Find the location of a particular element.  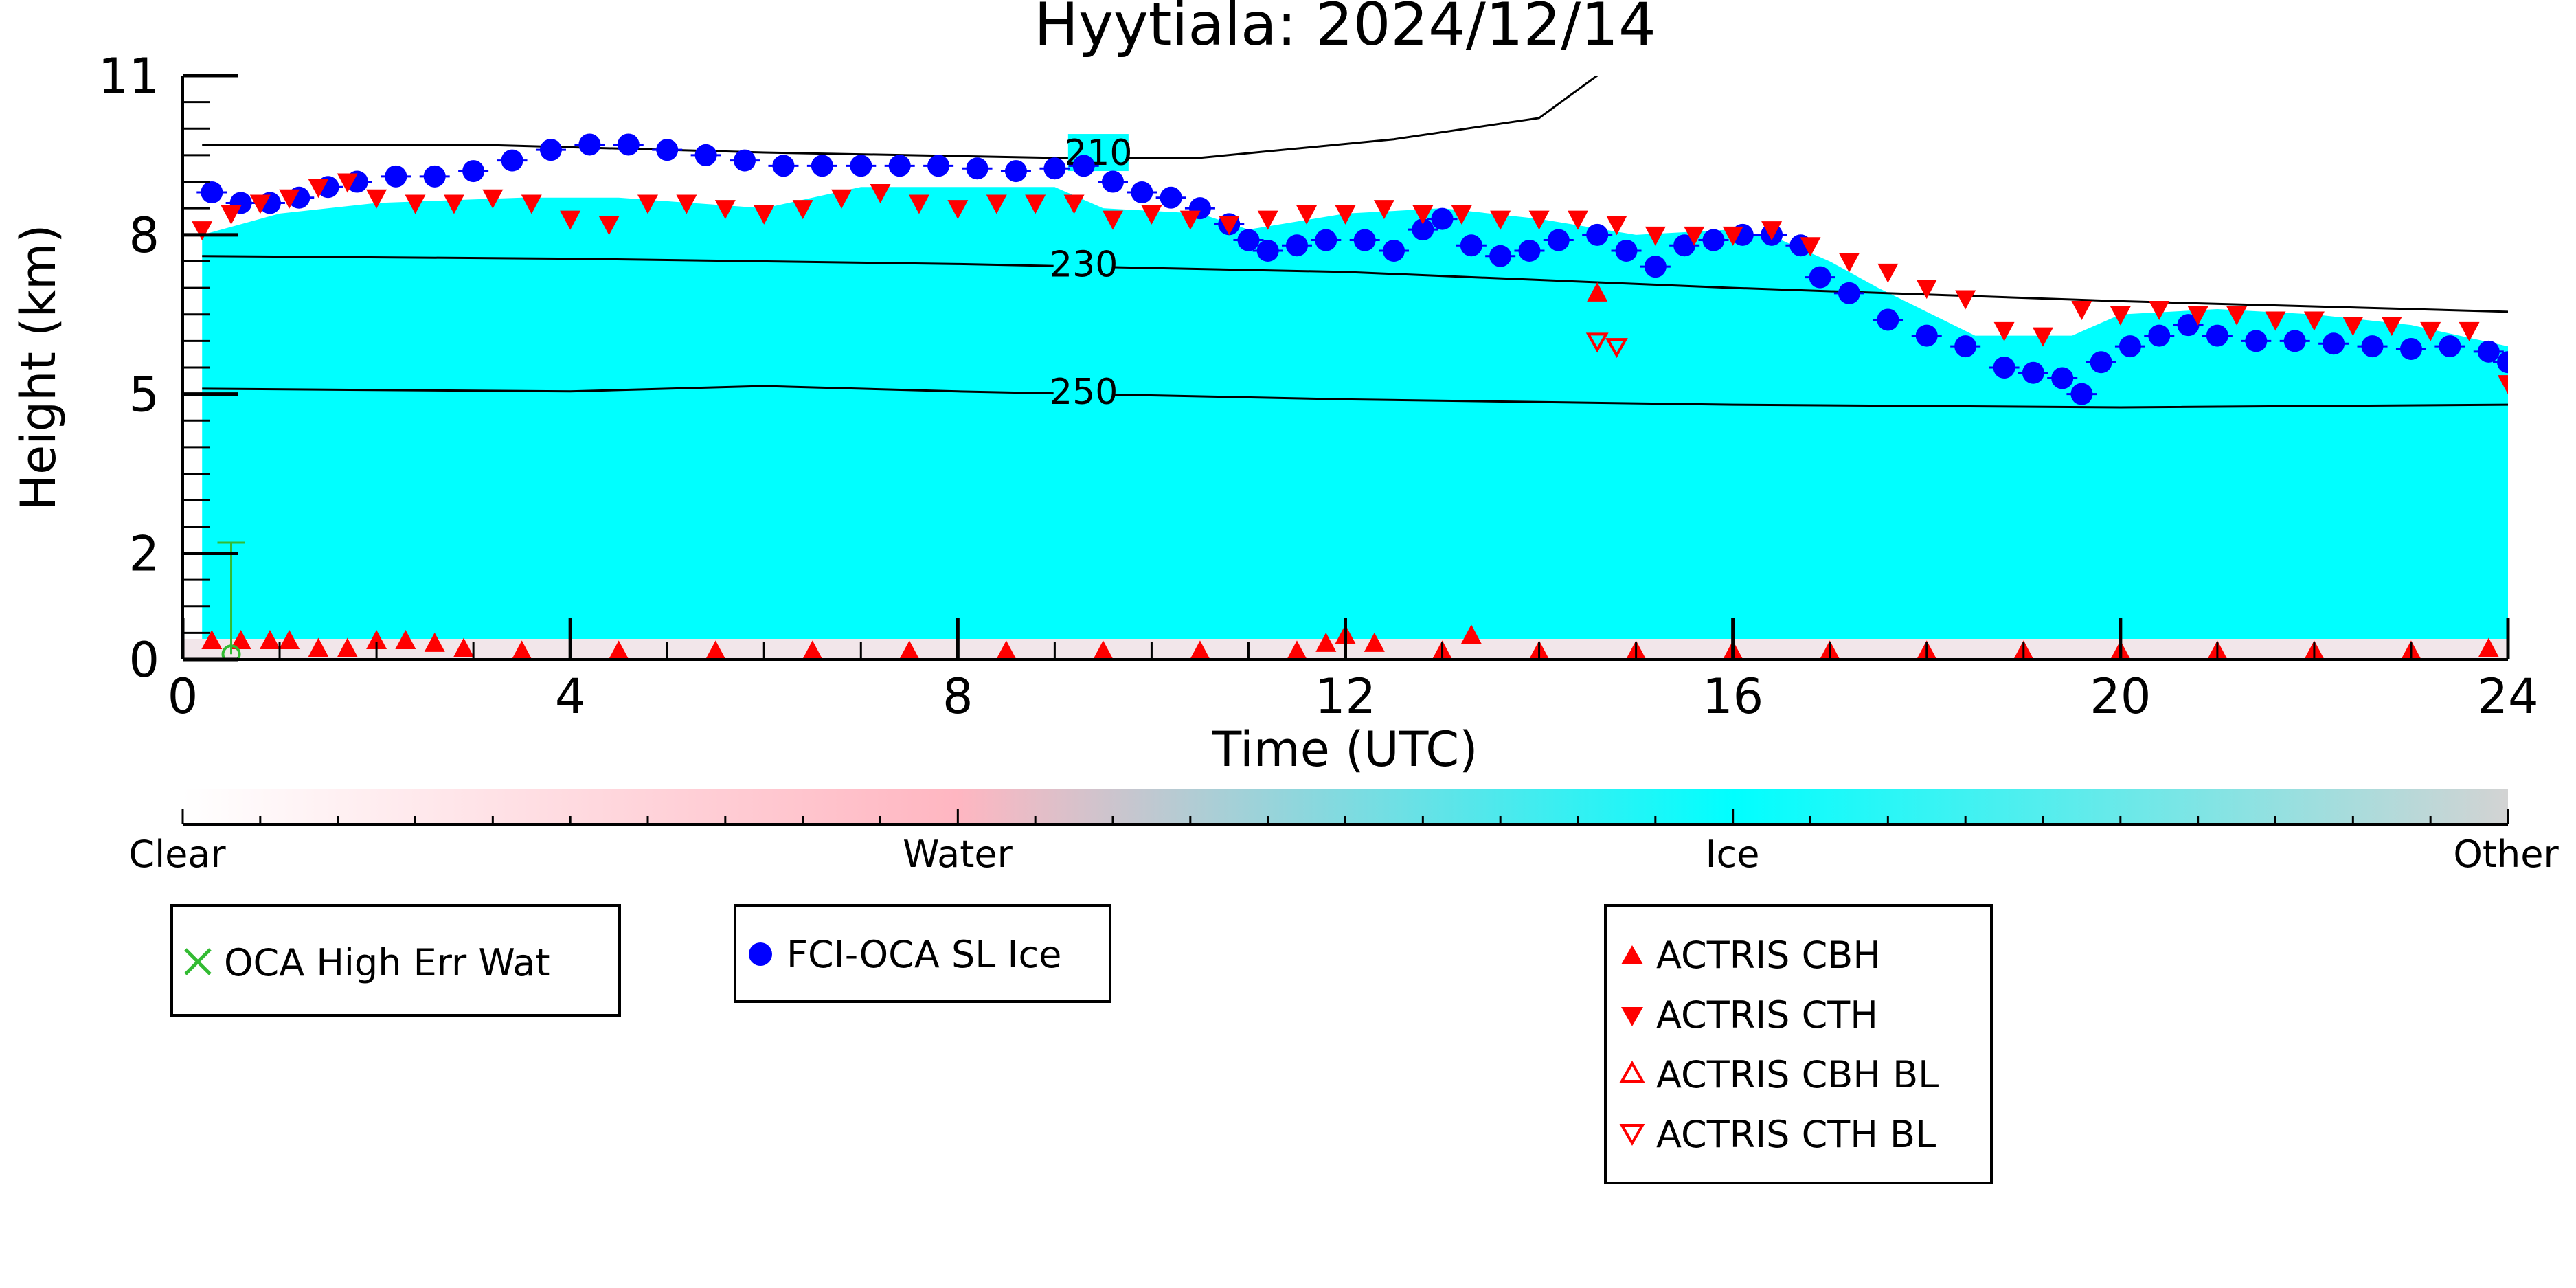

x-marker-icon is located at coordinates (198, 961).